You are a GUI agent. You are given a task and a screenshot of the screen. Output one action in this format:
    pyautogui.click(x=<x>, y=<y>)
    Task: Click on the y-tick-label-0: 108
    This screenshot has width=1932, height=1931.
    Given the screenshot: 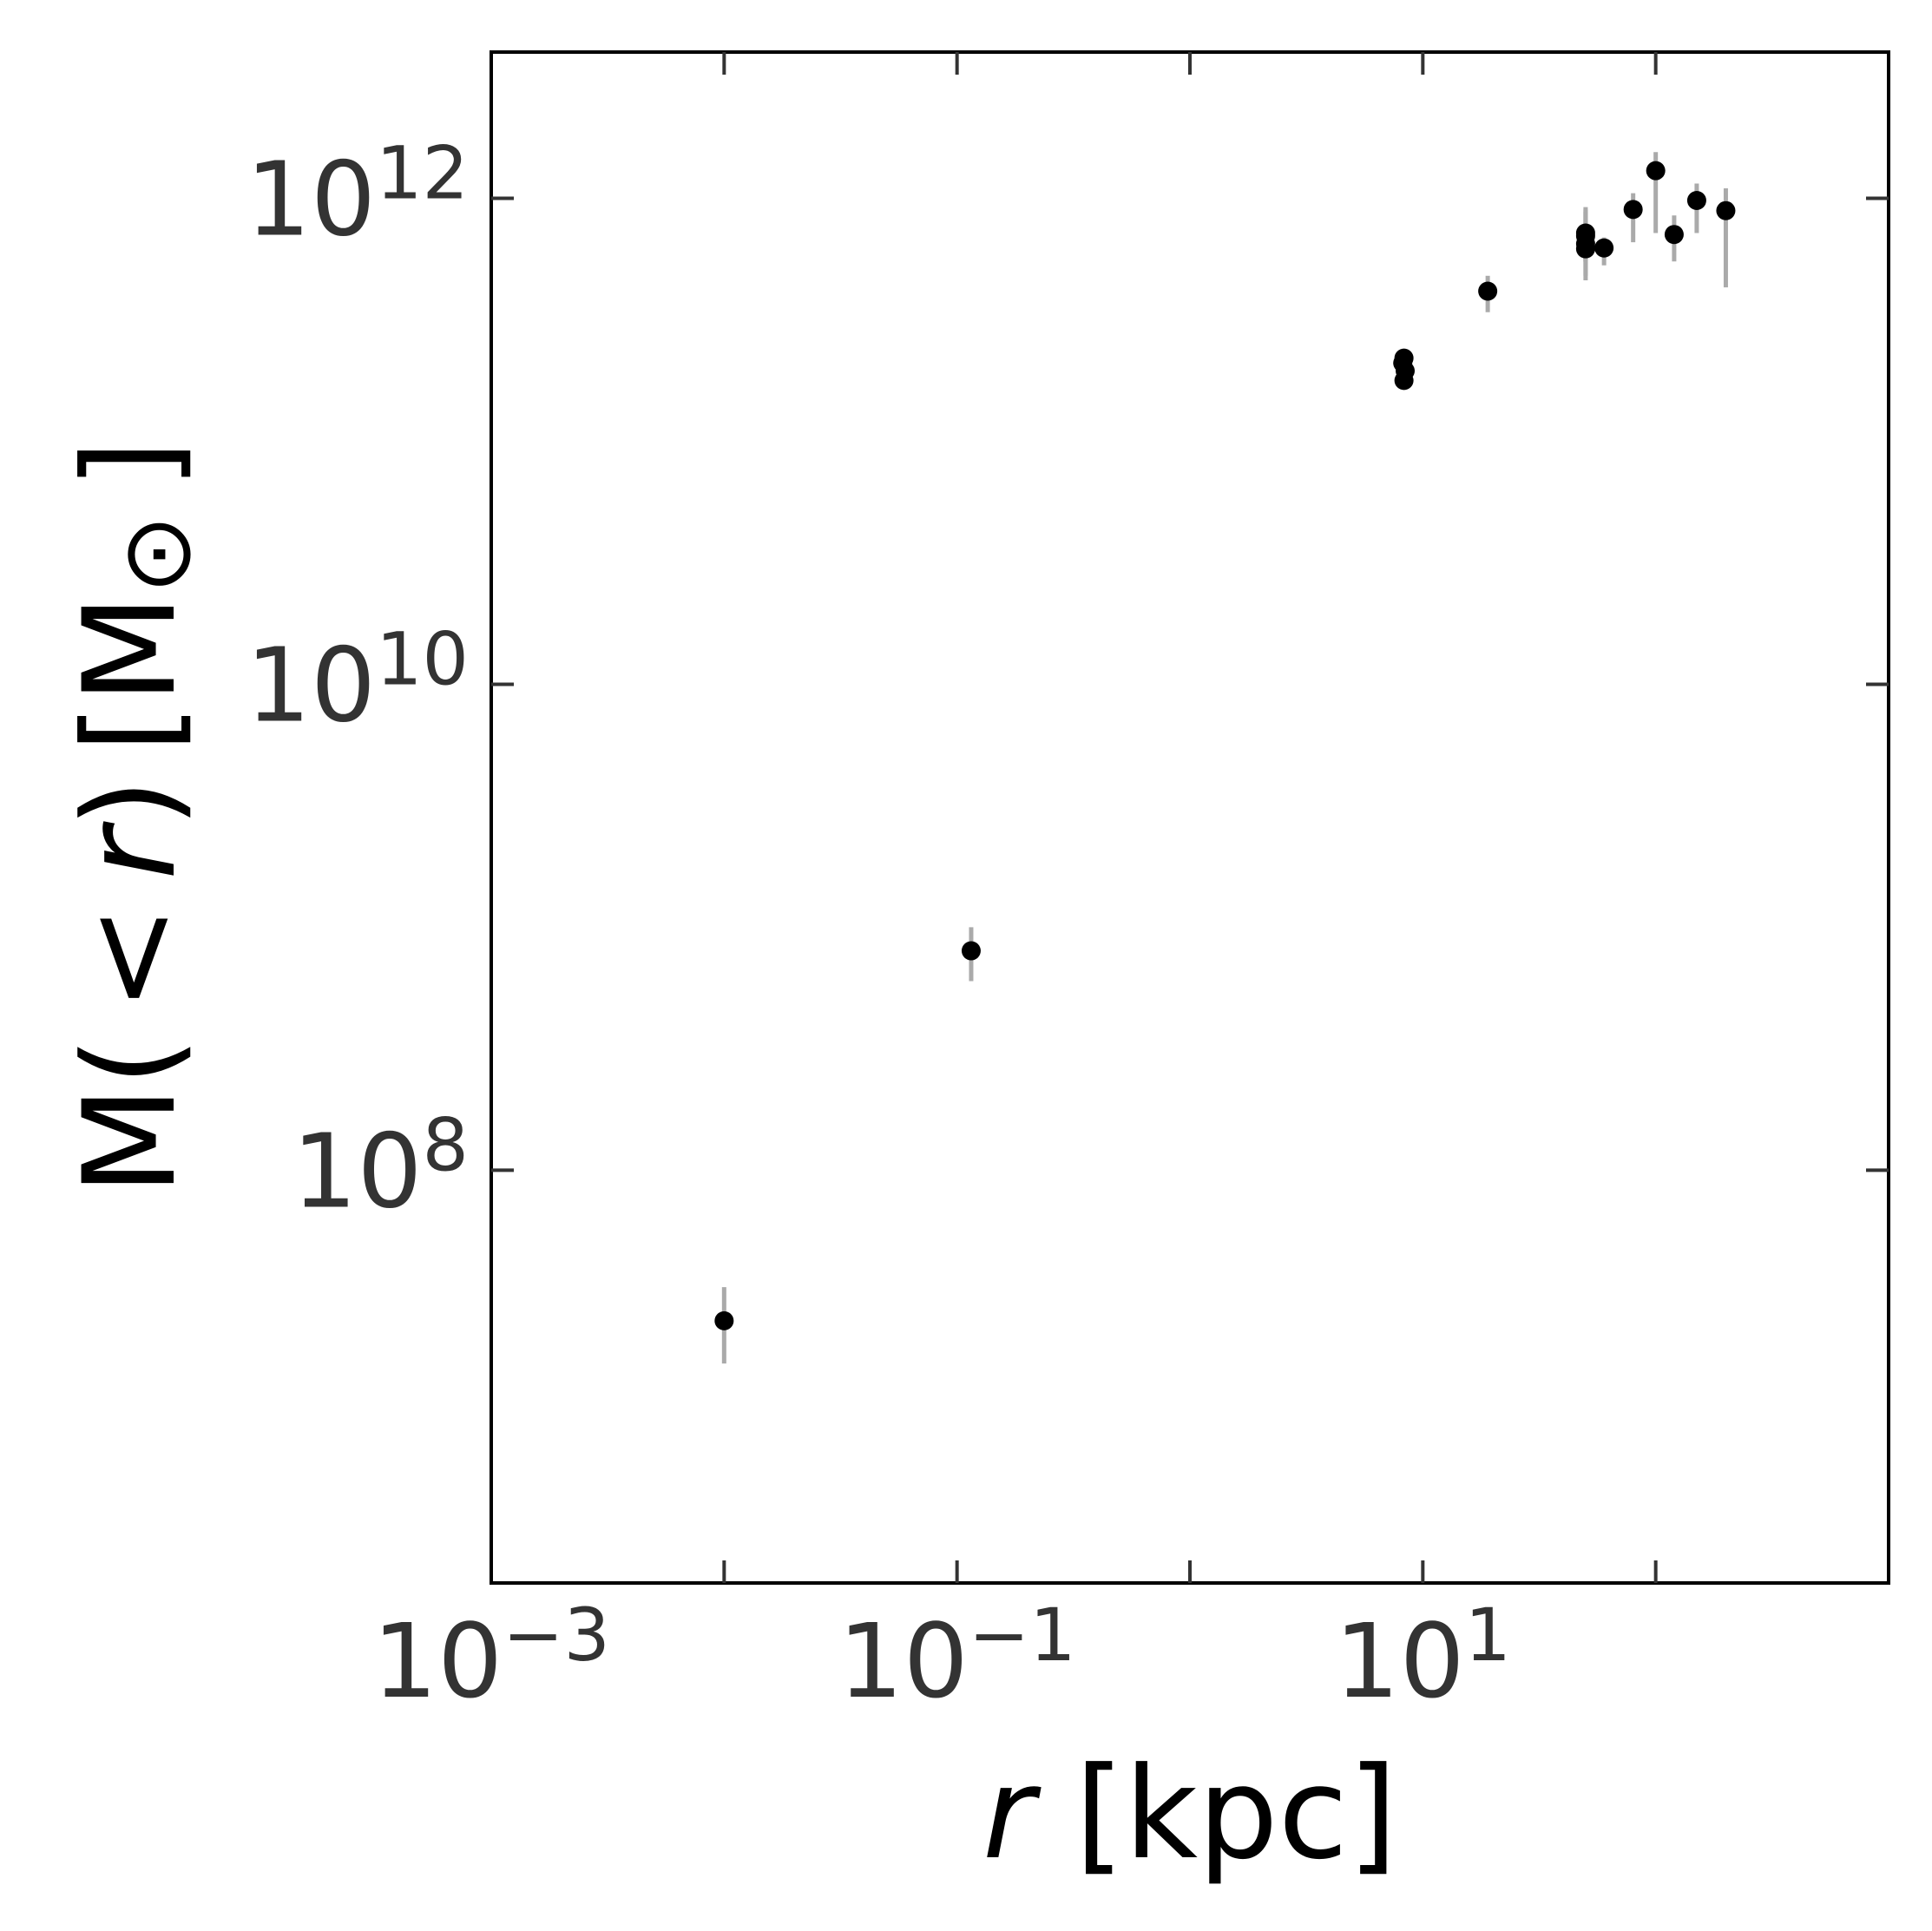 What is the action you would take?
    pyautogui.click(x=381, y=1167)
    